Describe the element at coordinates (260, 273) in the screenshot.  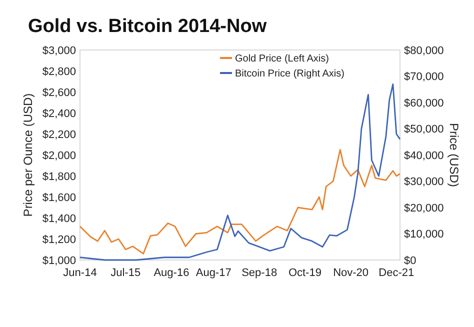
I see `x-tick-label: Sep-18` at that location.